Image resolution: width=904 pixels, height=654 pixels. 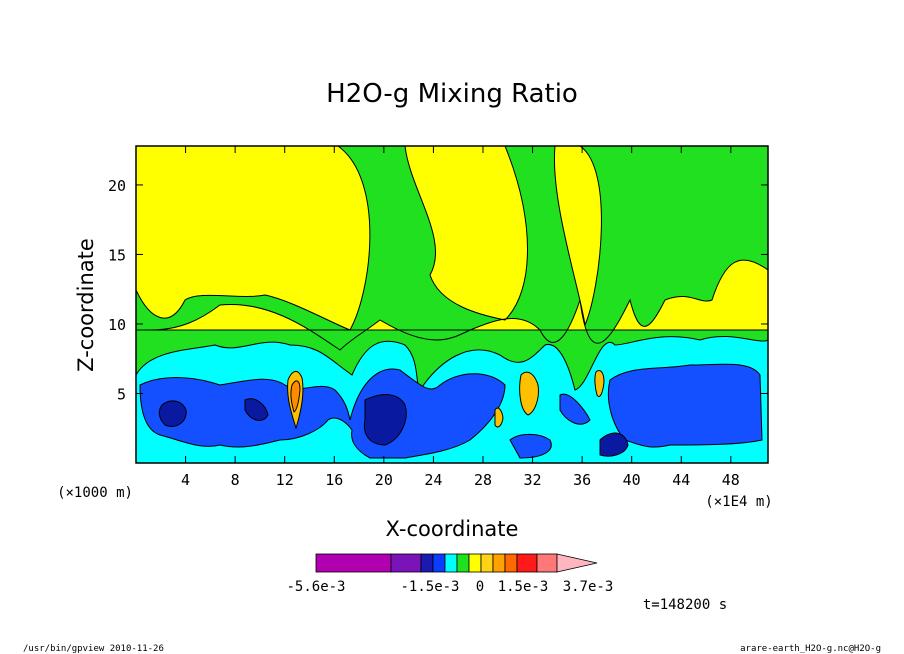 I want to click on field-orange-region, so click(x=446, y=399).